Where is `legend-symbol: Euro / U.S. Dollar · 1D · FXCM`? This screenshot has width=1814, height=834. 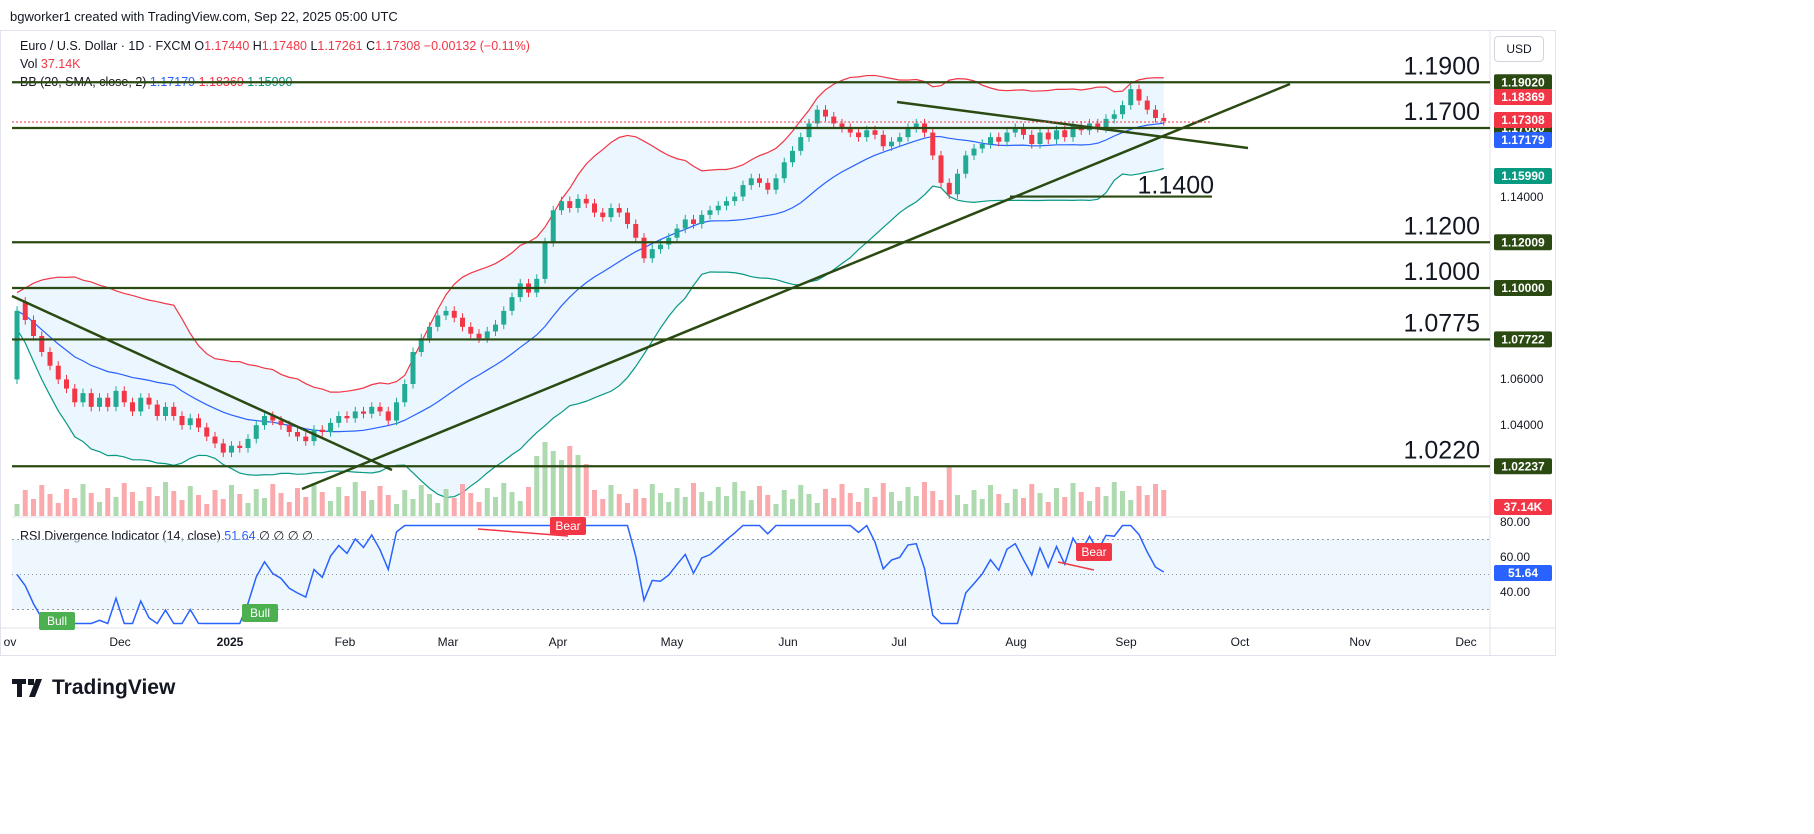
legend-symbol: Euro / U.S. Dollar · 1D · FXCM is located at coordinates (105, 46).